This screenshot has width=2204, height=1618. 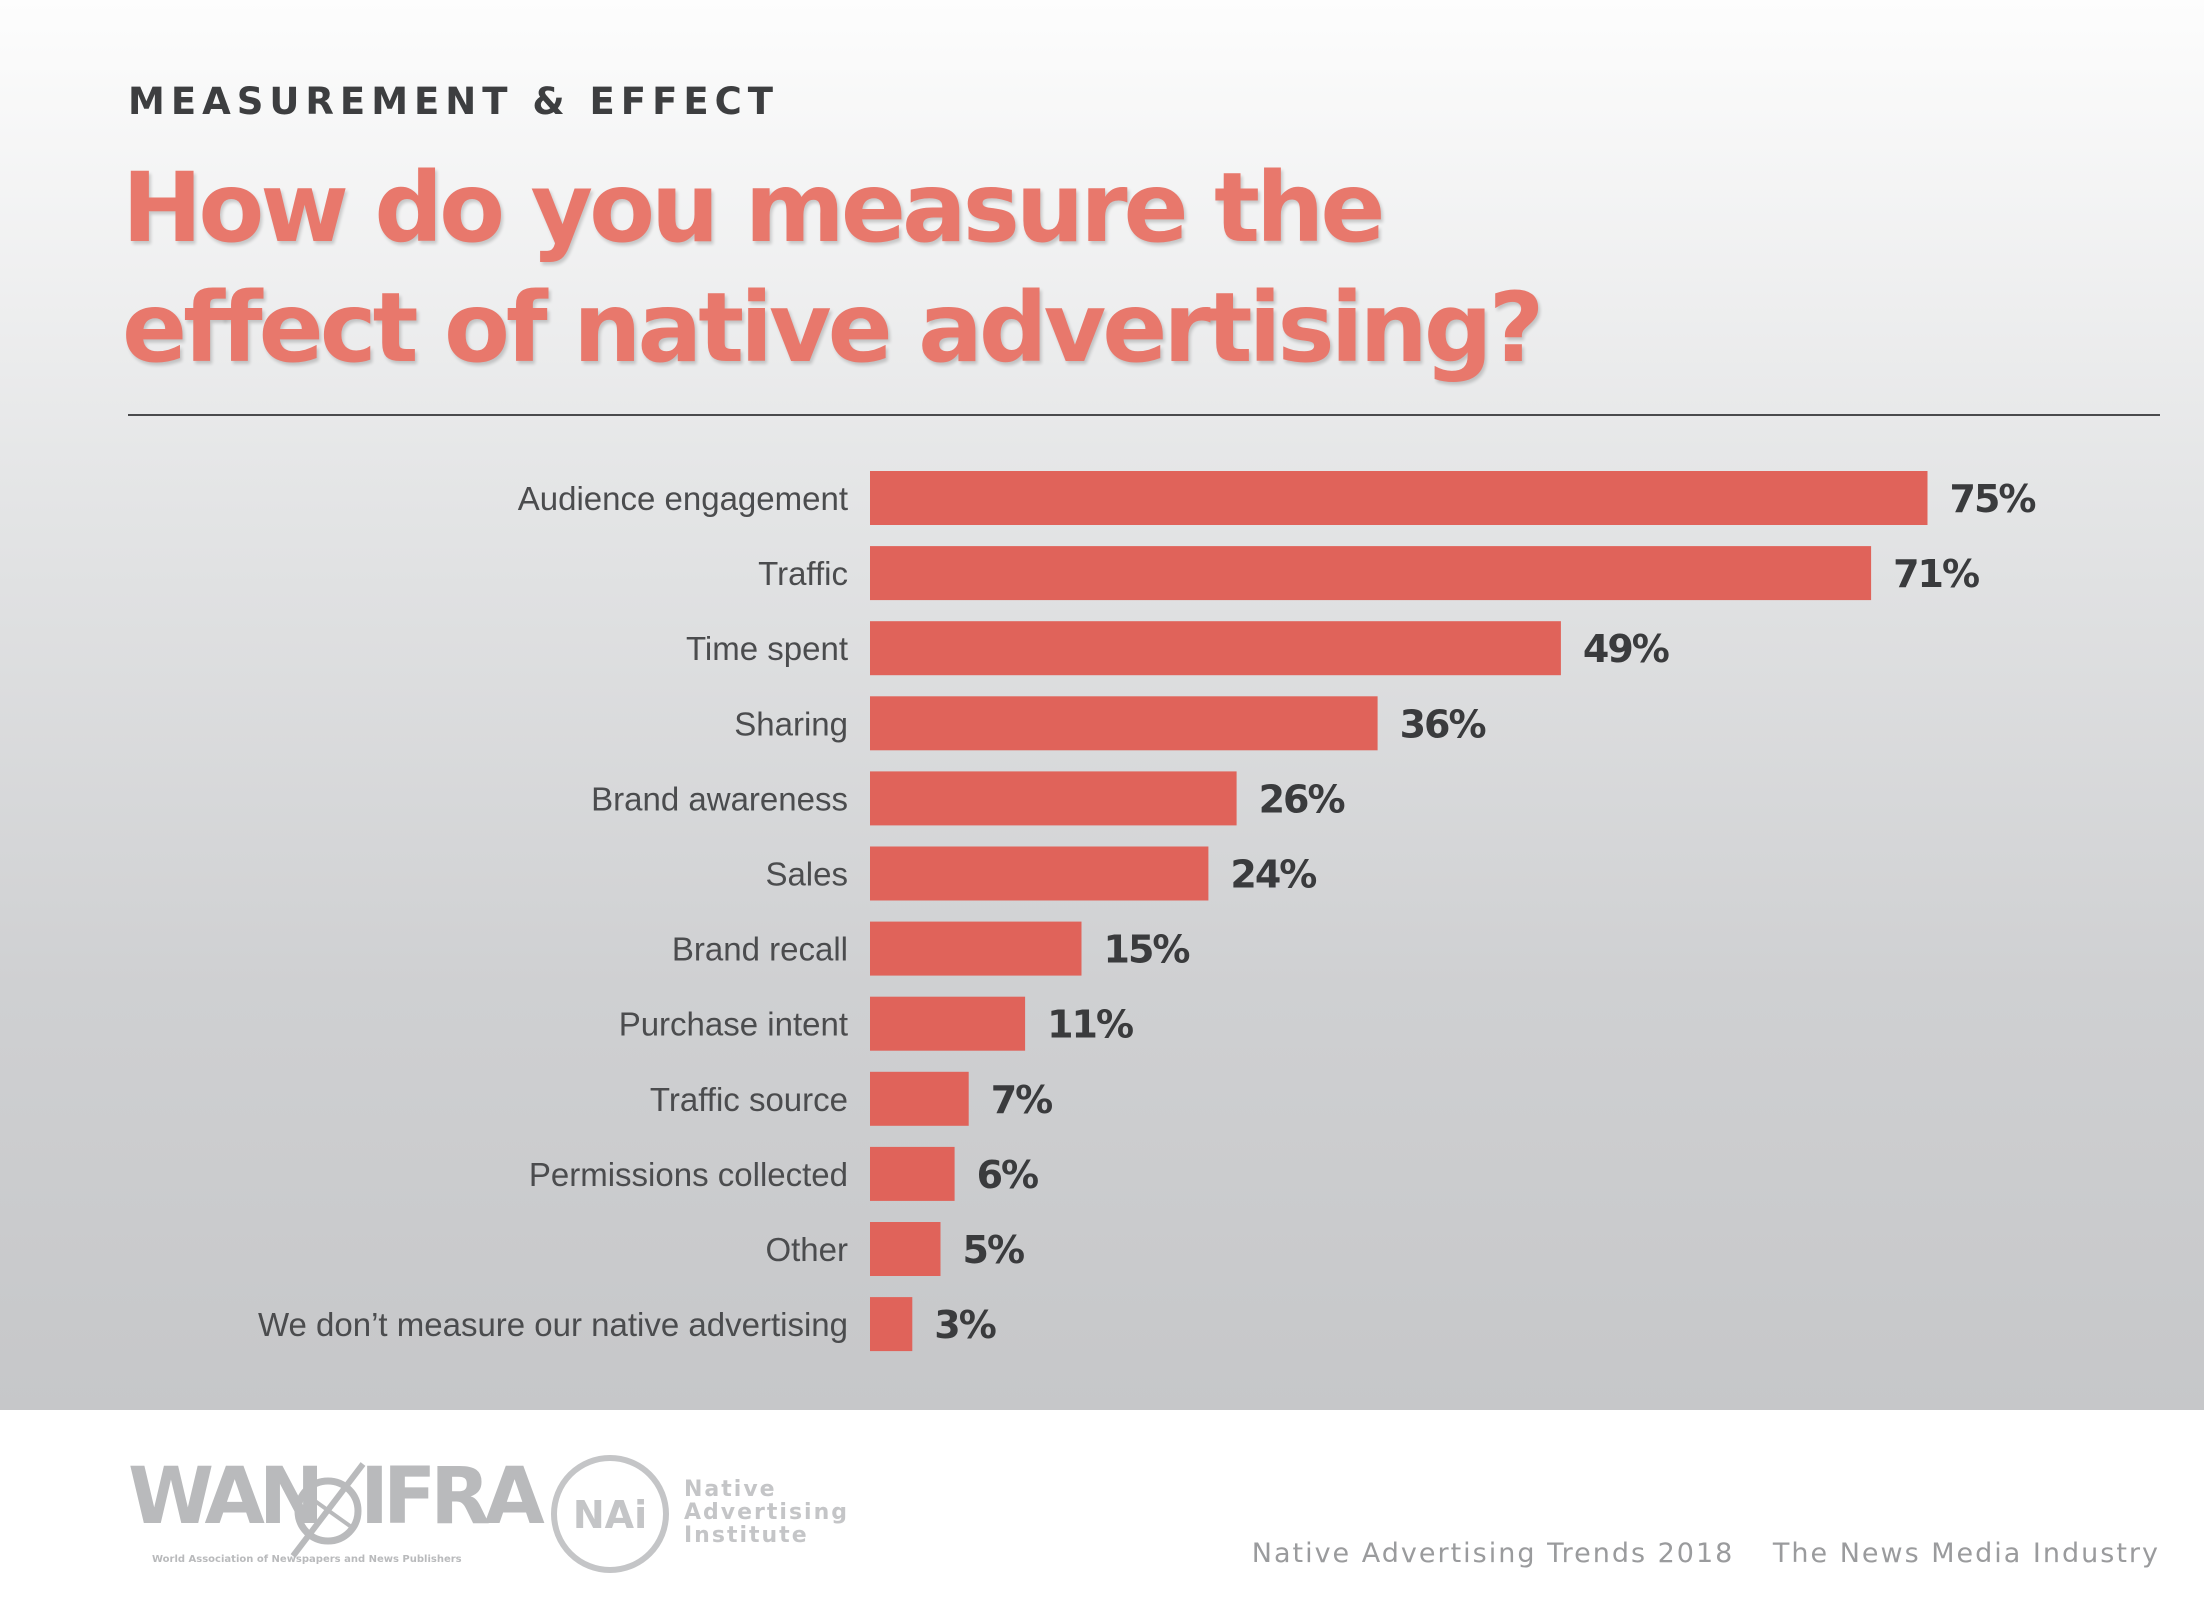 I want to click on ifra-logo-text: IFRA, so click(x=452, y=1497).